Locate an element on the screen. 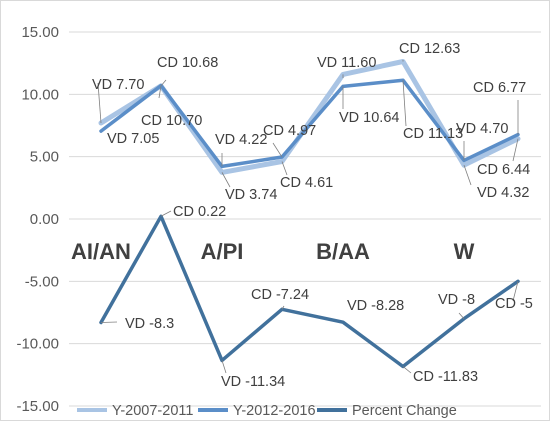  data-label: CD -11.83 is located at coordinates (445, 377).